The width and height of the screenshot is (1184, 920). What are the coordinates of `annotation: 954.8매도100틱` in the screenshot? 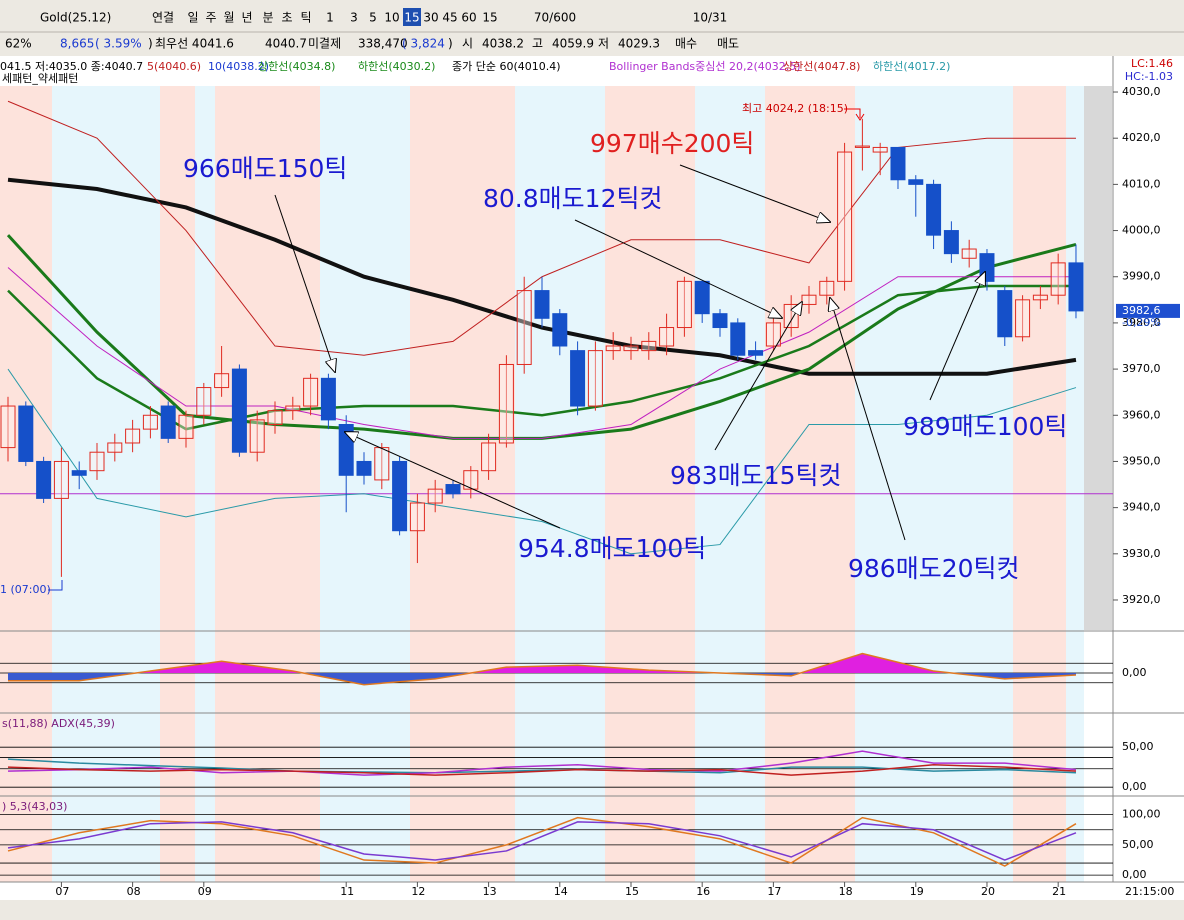 It's located at (612, 548).